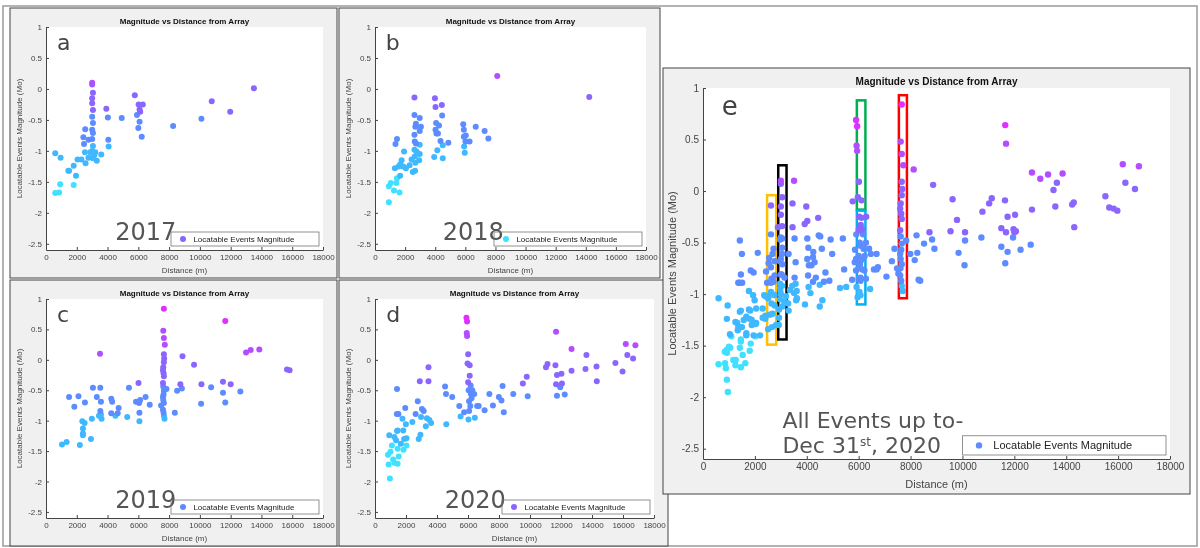  Describe the element at coordinates (873, 432) in the screenshot. I see `annotation: All Events up to- Dec 31$^{st}$, 2020` at that location.